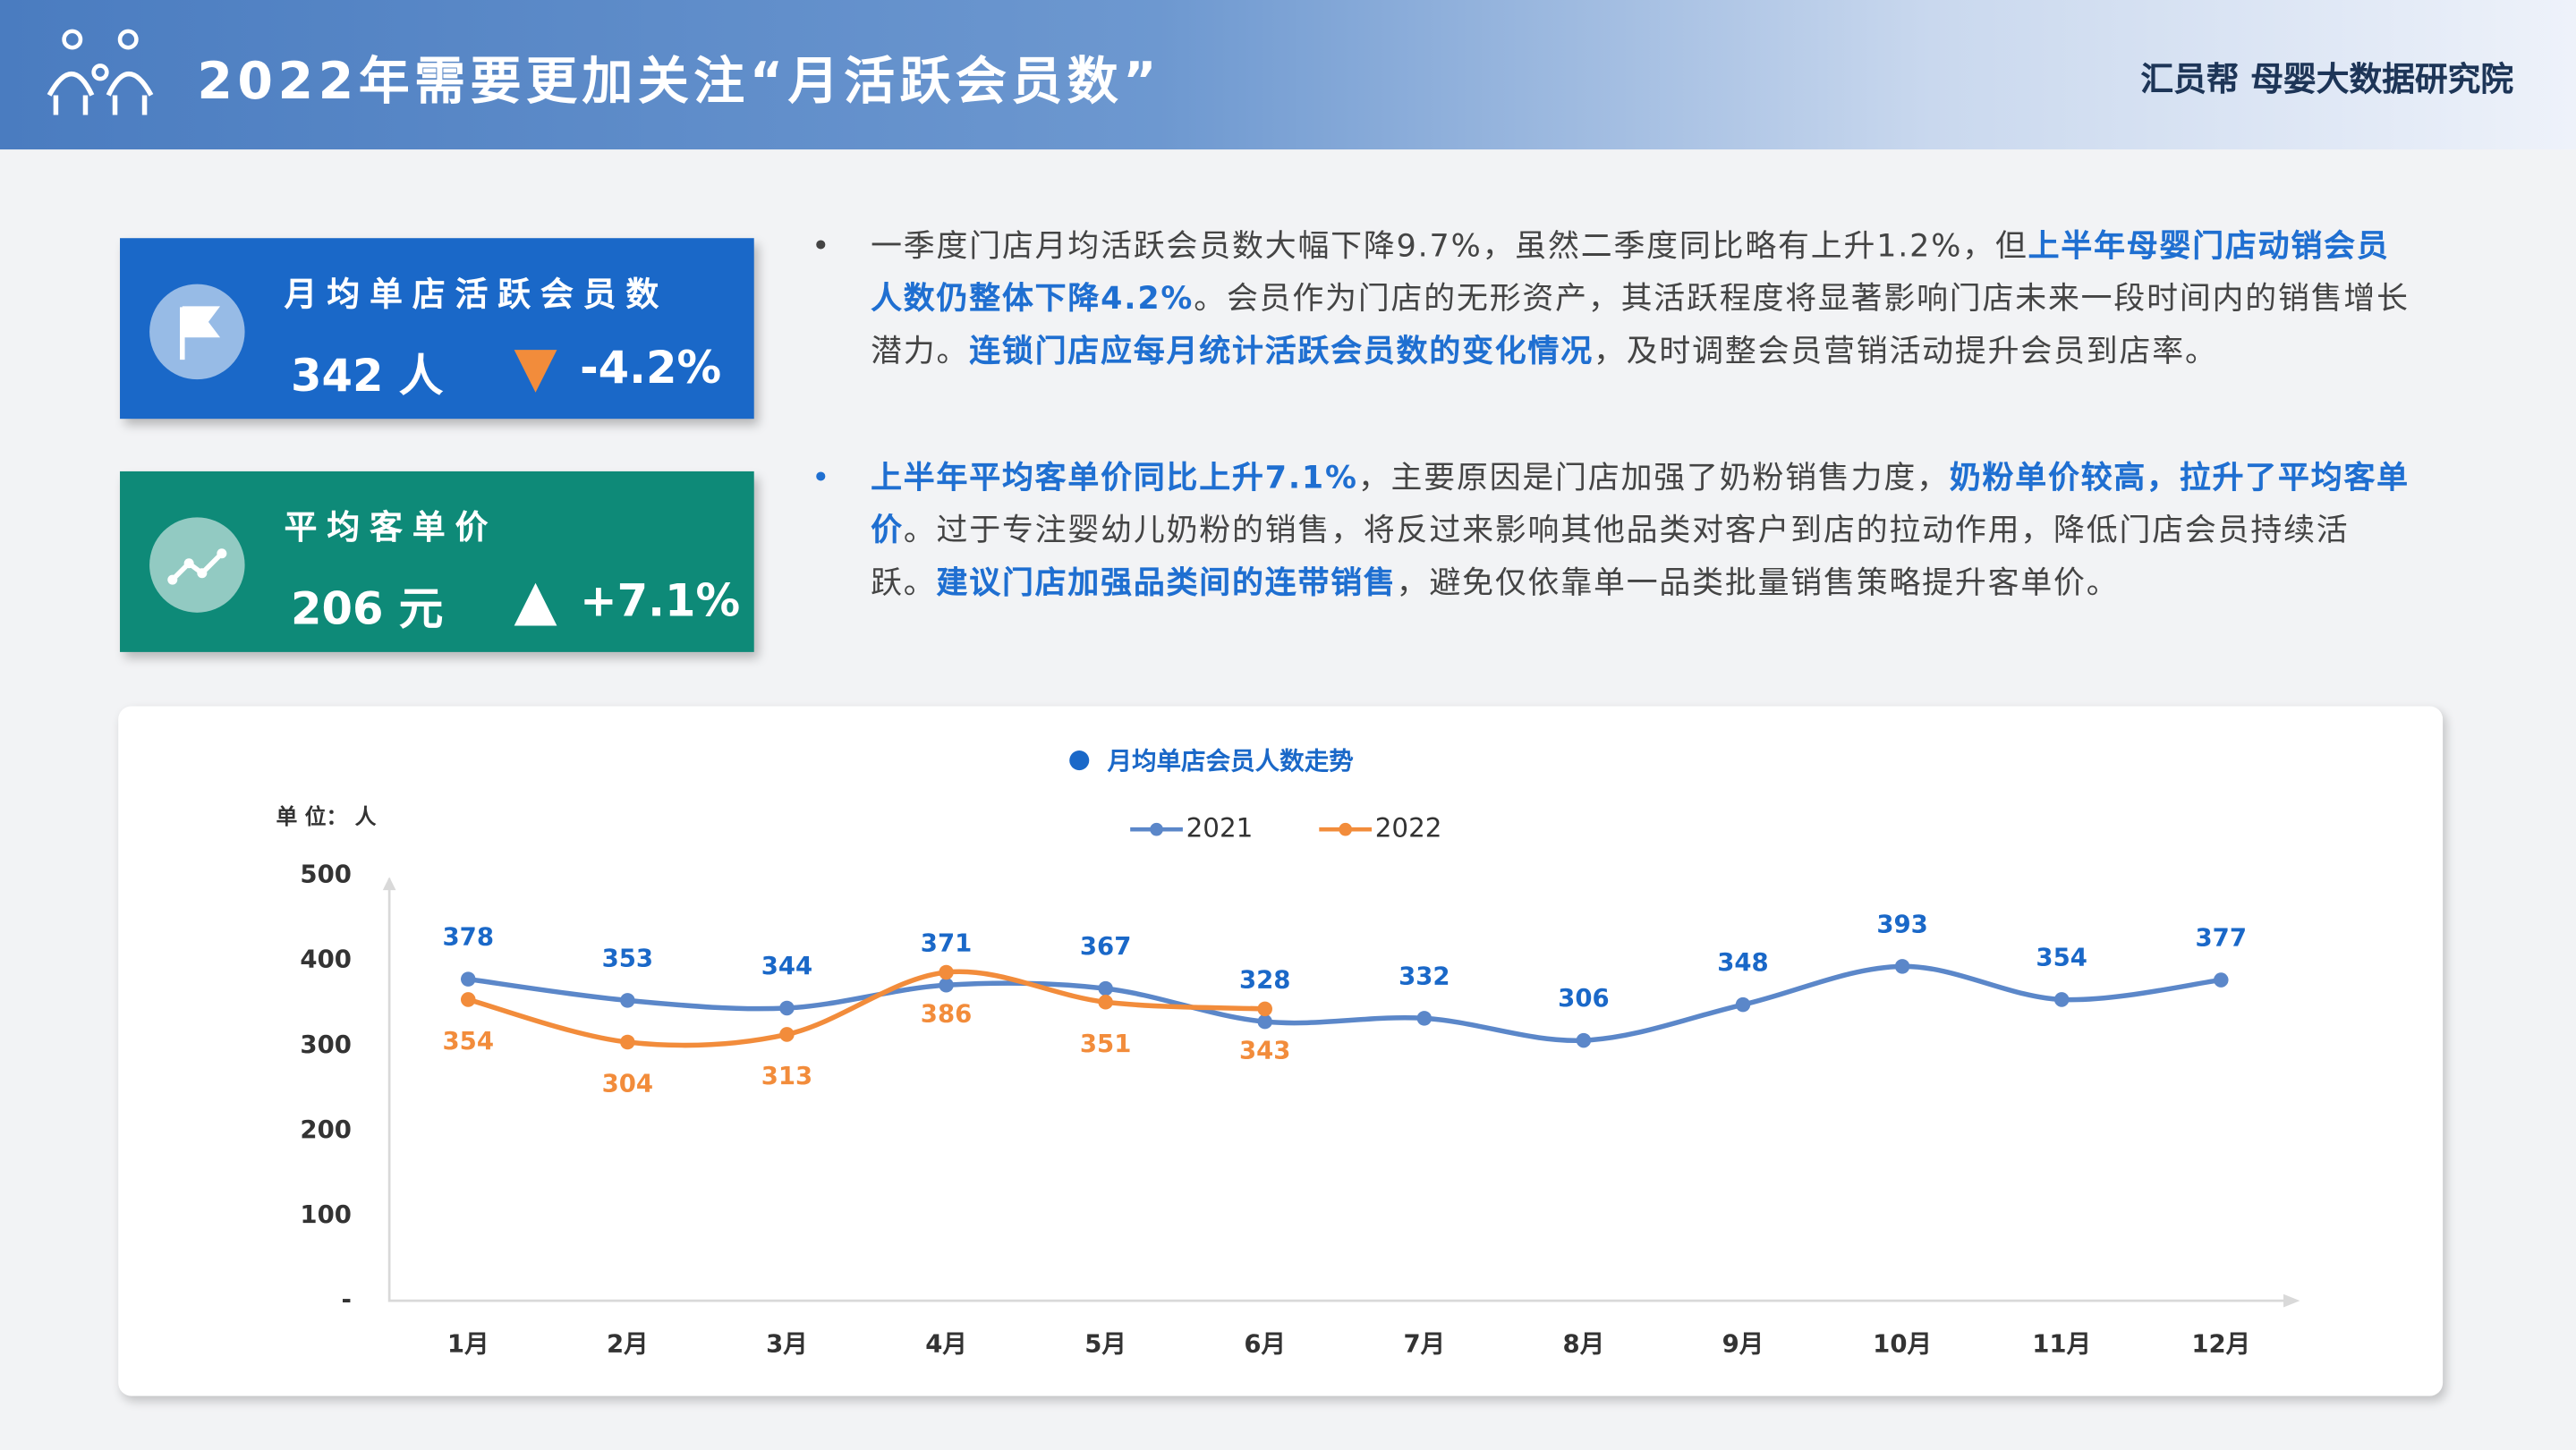 Image resolution: width=2576 pixels, height=1450 pixels. Describe the element at coordinates (947, 943) in the screenshot. I see `data-label: 371` at that location.